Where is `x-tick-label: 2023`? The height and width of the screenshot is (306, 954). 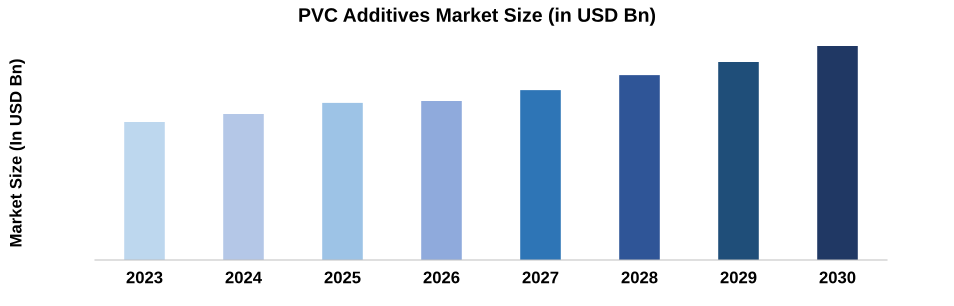 x-tick-label: 2023 is located at coordinates (144, 278).